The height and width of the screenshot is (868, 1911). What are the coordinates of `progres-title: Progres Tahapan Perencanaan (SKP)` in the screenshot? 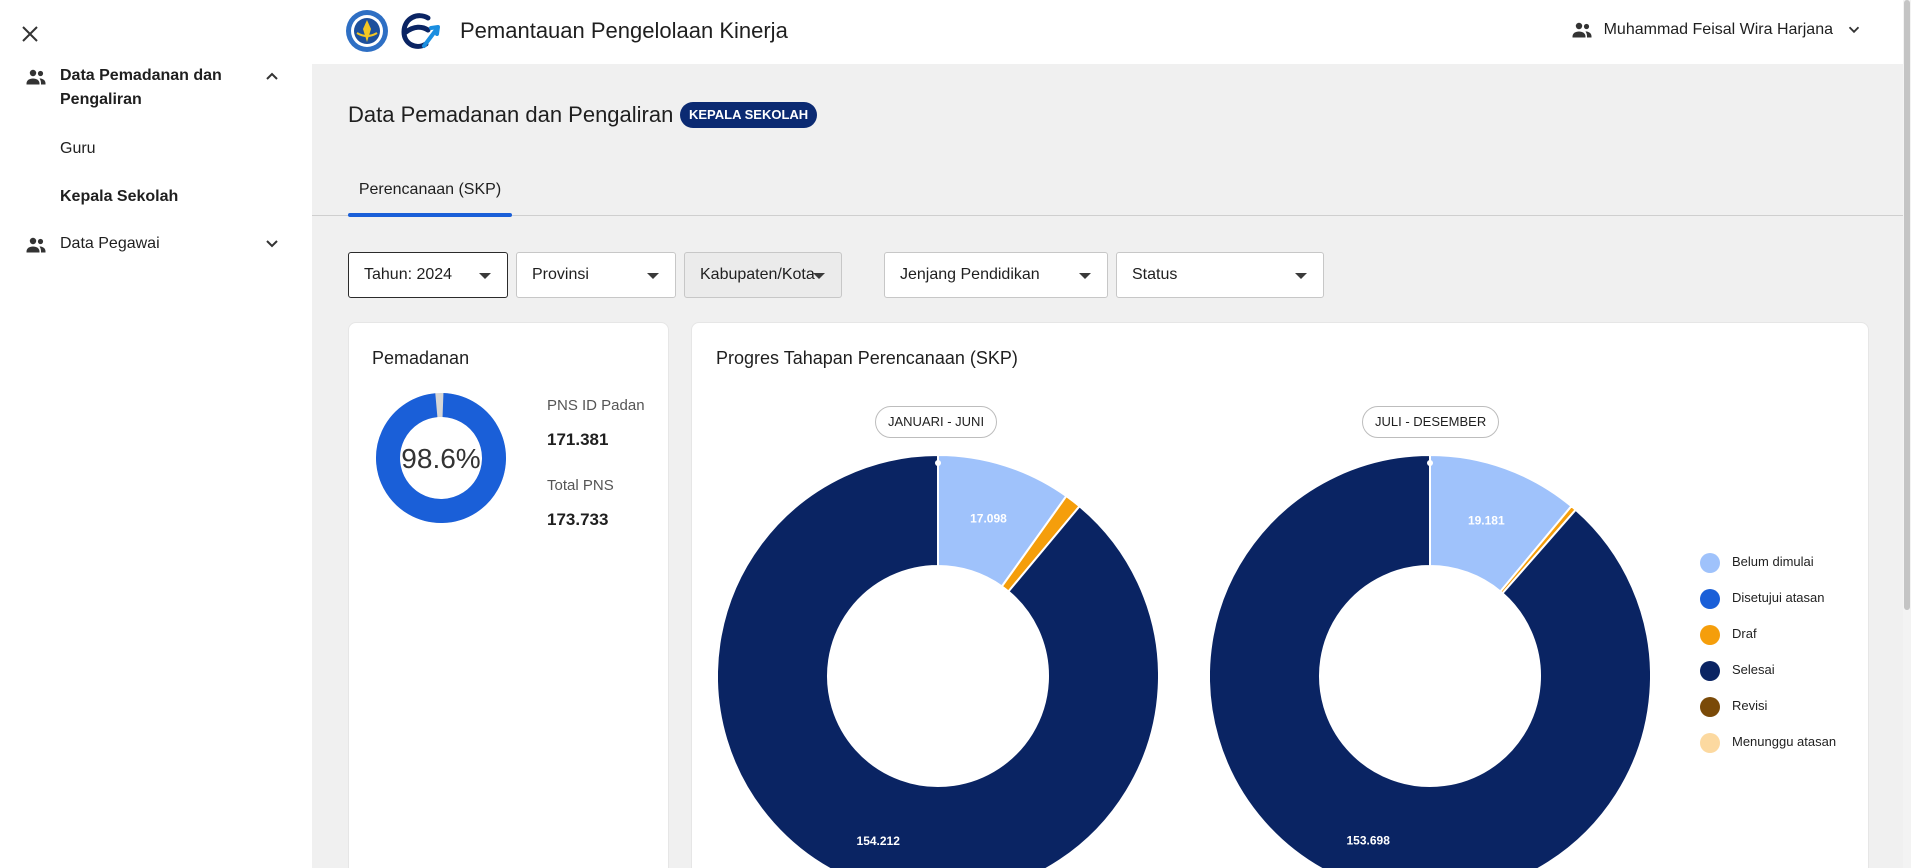 It's located at (867, 358).